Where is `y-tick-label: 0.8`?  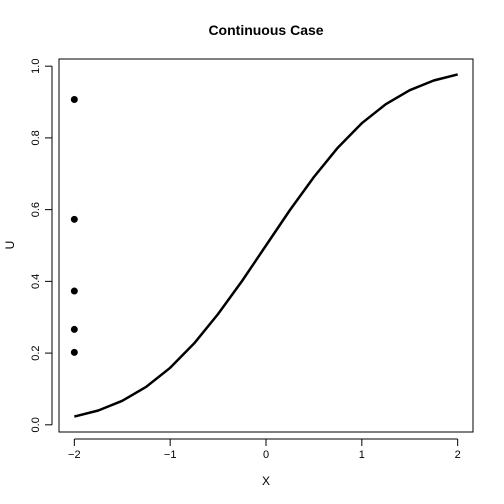 y-tick-label: 0.8 is located at coordinates (36, 137).